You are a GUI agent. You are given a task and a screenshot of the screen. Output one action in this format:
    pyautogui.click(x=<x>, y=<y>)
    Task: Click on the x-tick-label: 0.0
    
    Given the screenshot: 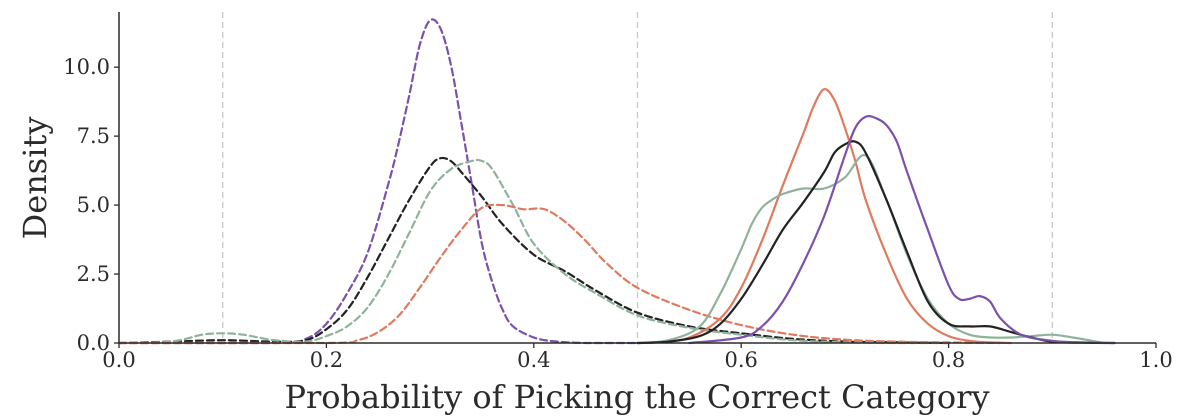 What is the action you would take?
    pyautogui.click(x=118, y=360)
    